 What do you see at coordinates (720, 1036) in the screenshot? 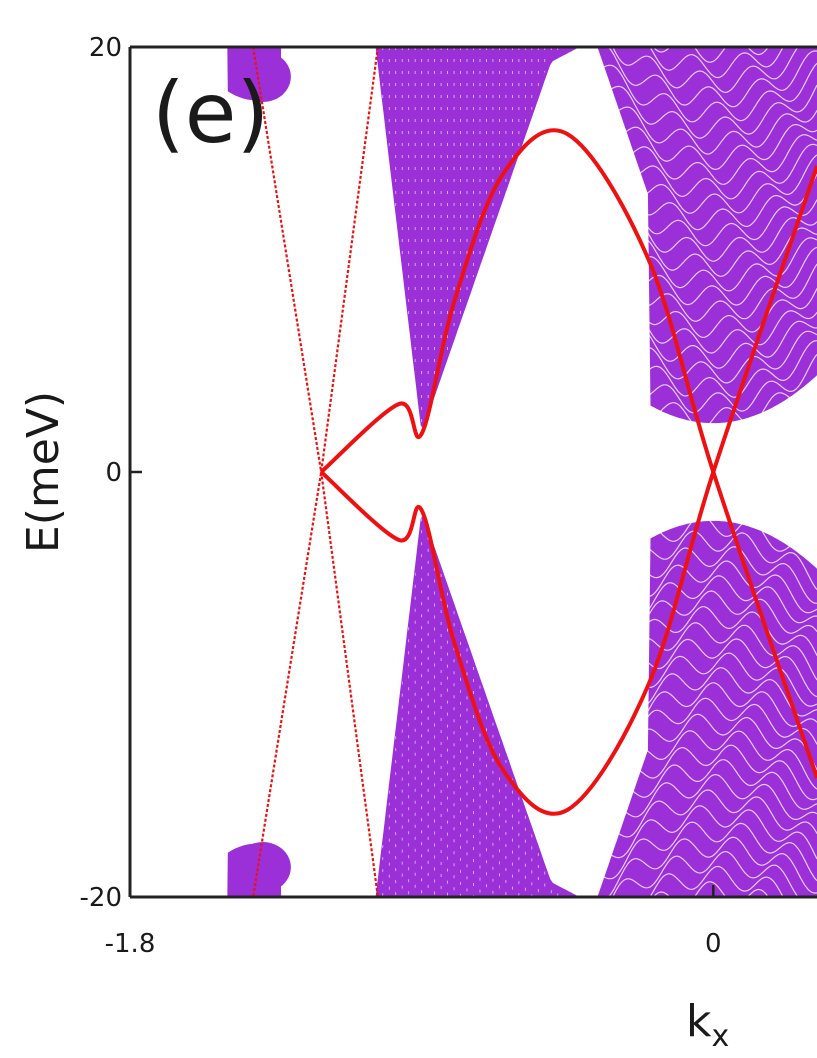
I see `x-axis-label-subscript: x` at bounding box center [720, 1036].